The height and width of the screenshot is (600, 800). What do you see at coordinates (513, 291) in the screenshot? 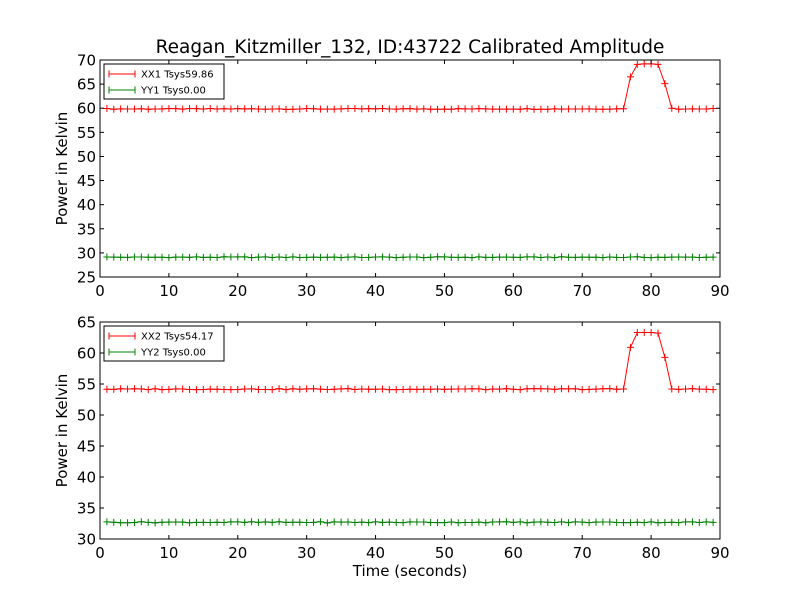
I see `x-tick-label: 60` at bounding box center [513, 291].